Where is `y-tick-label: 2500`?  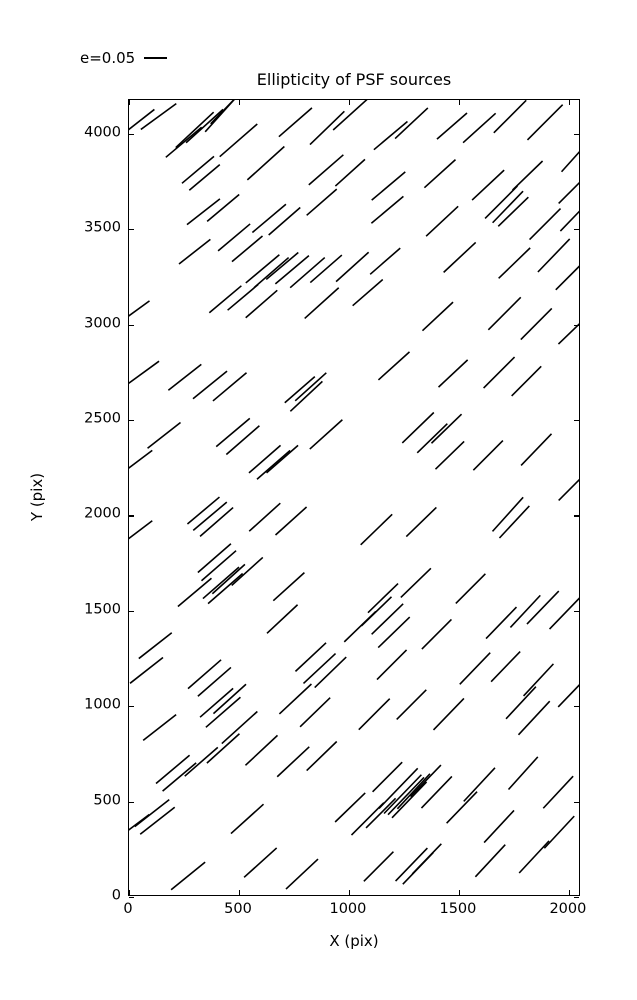 y-tick-label: 2500 is located at coordinates (102, 418).